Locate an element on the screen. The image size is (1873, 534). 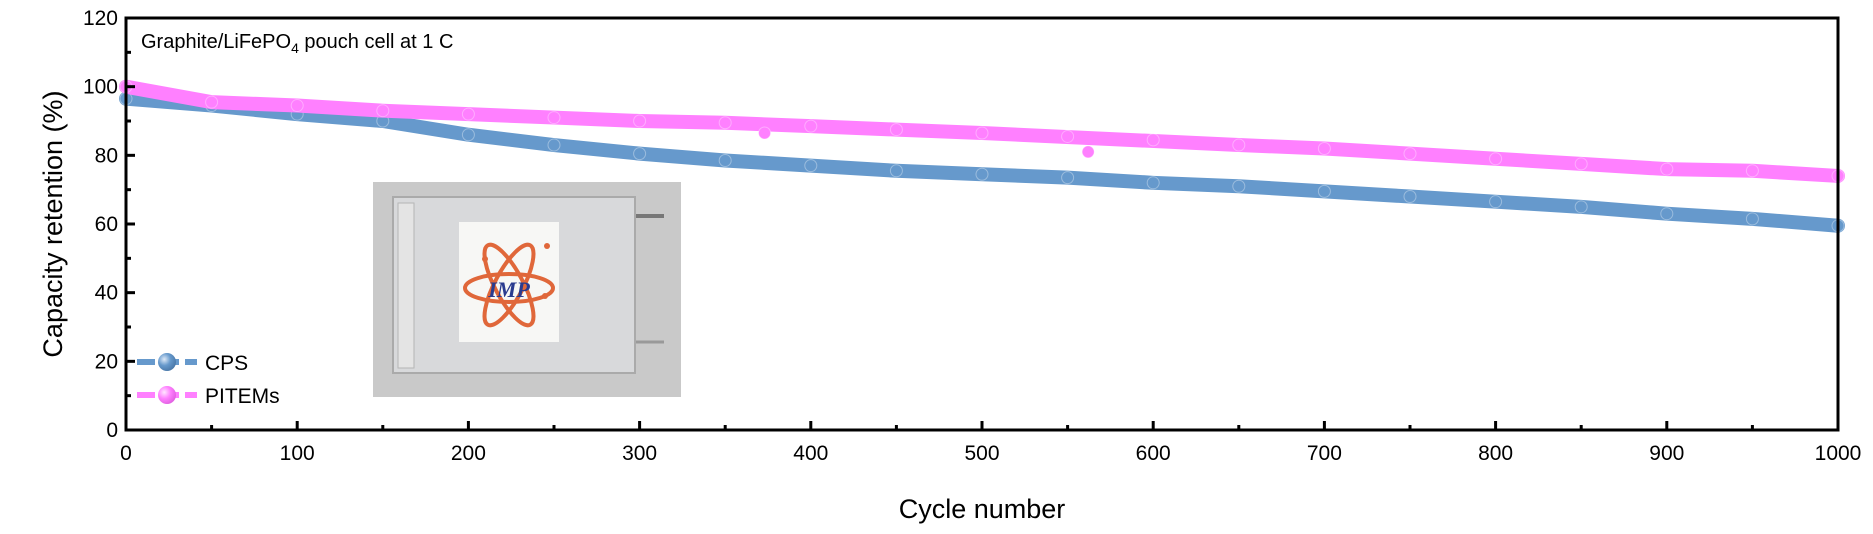
legend-item-pitems: PITEMs is located at coordinates (208, 396).